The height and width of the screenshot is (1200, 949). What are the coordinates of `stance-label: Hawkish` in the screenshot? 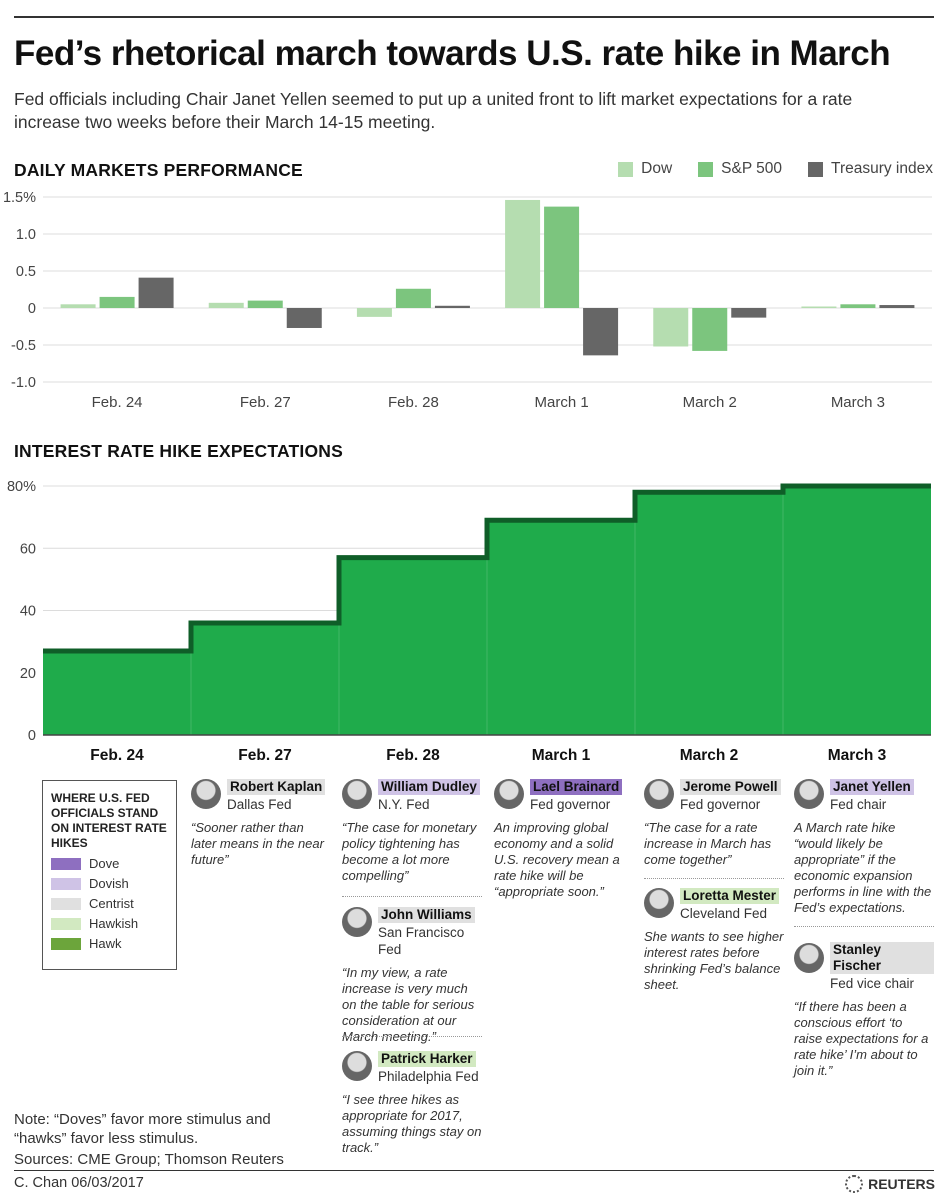 It's located at (114, 923).